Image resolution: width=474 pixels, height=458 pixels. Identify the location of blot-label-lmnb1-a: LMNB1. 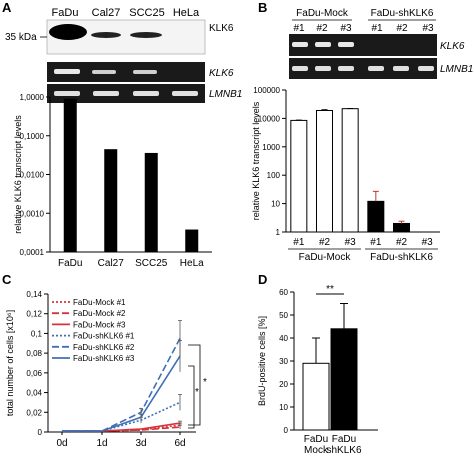
(225, 94).